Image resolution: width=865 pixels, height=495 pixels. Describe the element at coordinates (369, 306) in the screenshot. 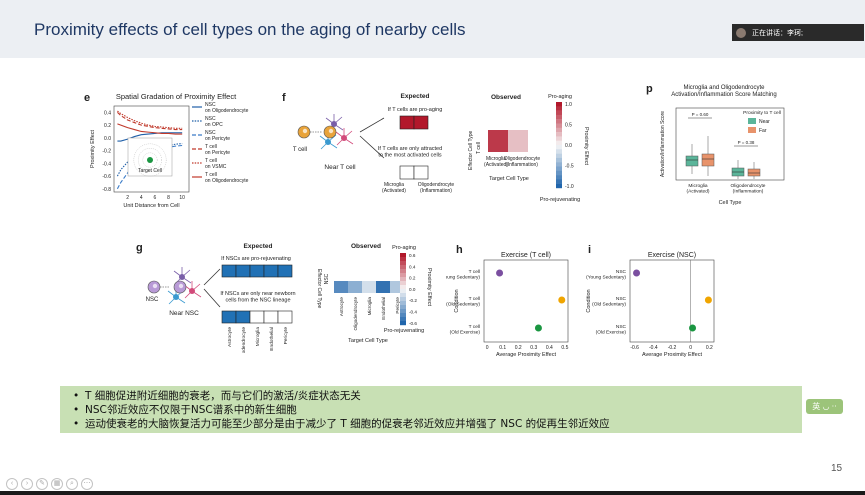

I see `heatmap-col-label: Microglia` at that location.